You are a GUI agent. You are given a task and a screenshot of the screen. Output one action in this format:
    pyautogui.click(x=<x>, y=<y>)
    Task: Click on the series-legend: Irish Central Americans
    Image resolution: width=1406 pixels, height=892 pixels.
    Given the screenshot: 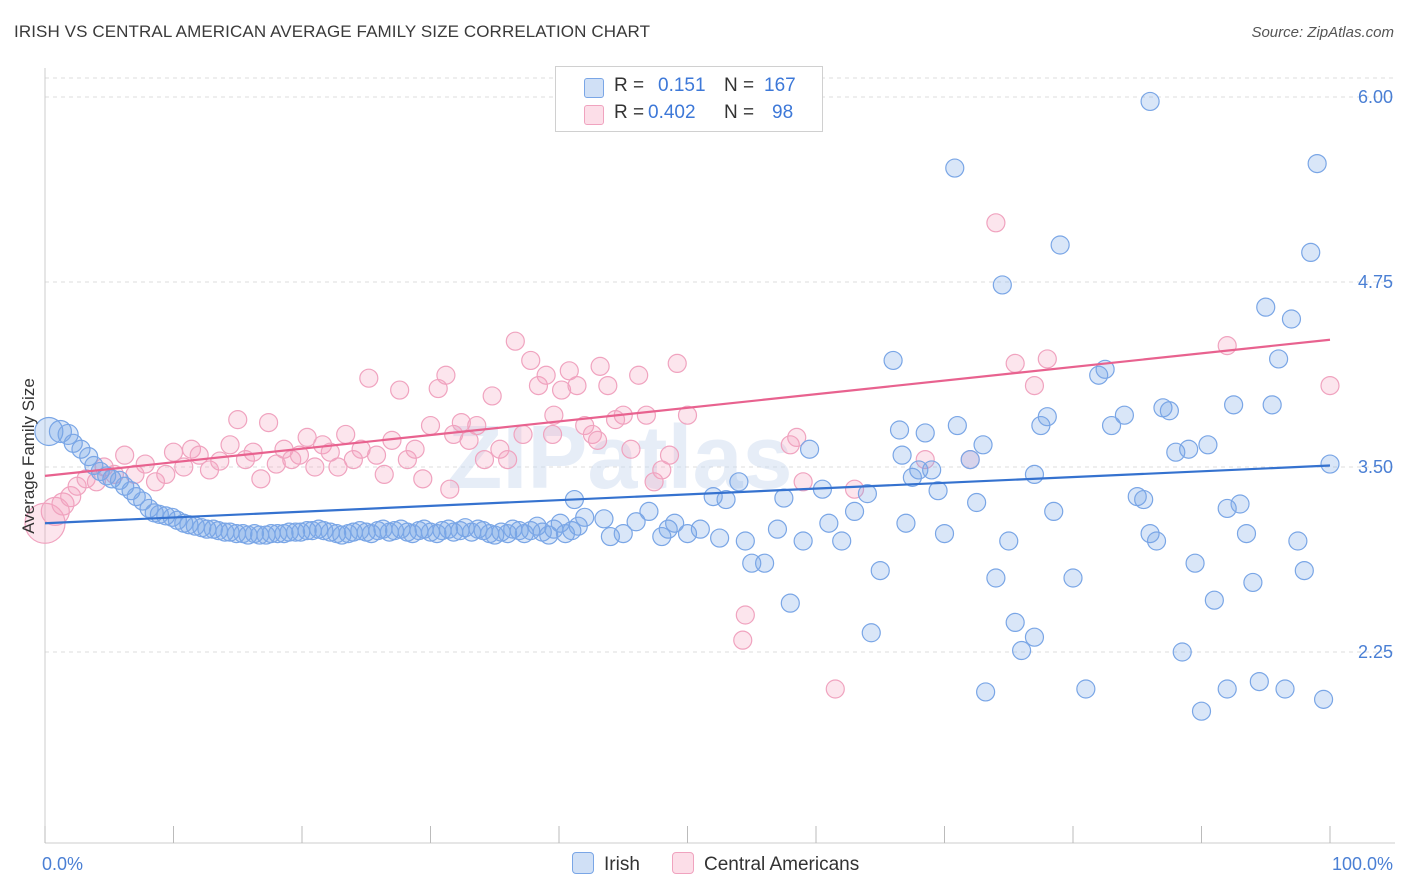 What is the action you would take?
    pyautogui.click(x=703, y=865)
    